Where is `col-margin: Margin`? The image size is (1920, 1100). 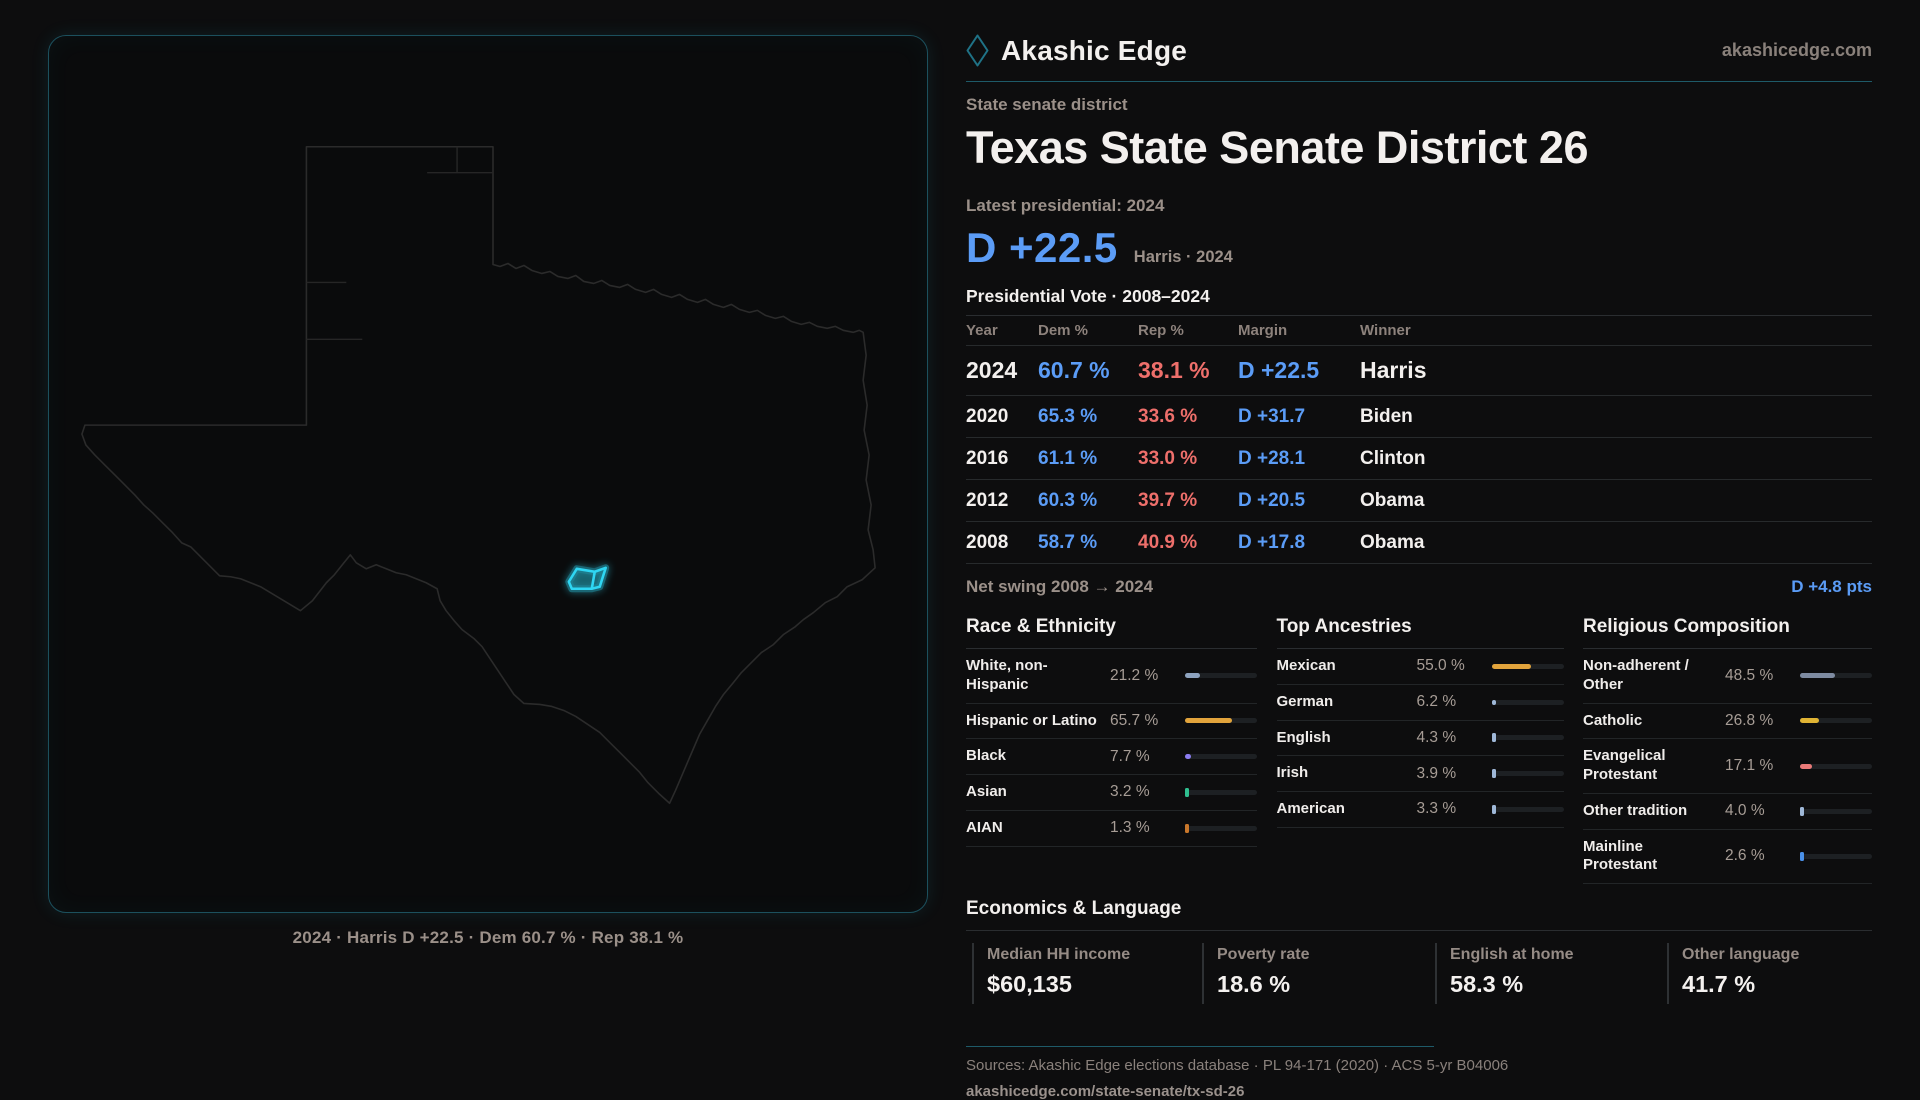
col-margin: Margin is located at coordinates (1263, 330).